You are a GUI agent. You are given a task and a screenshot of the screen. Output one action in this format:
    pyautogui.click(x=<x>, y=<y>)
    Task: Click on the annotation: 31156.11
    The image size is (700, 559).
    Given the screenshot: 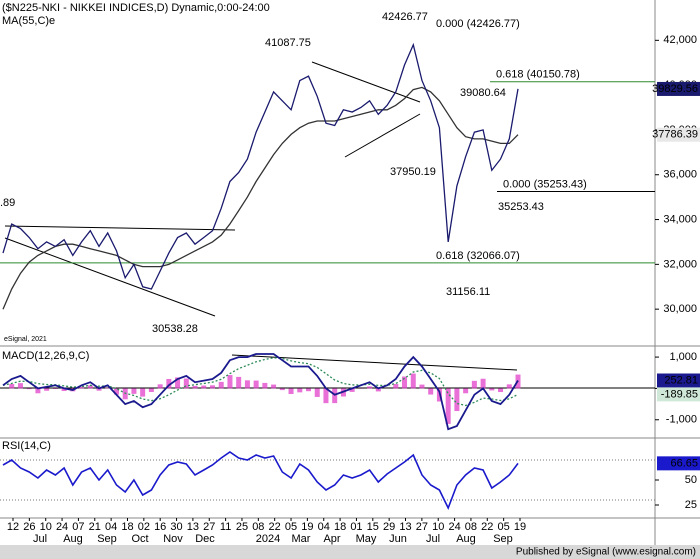 What is the action you would take?
    pyautogui.click(x=468, y=292)
    